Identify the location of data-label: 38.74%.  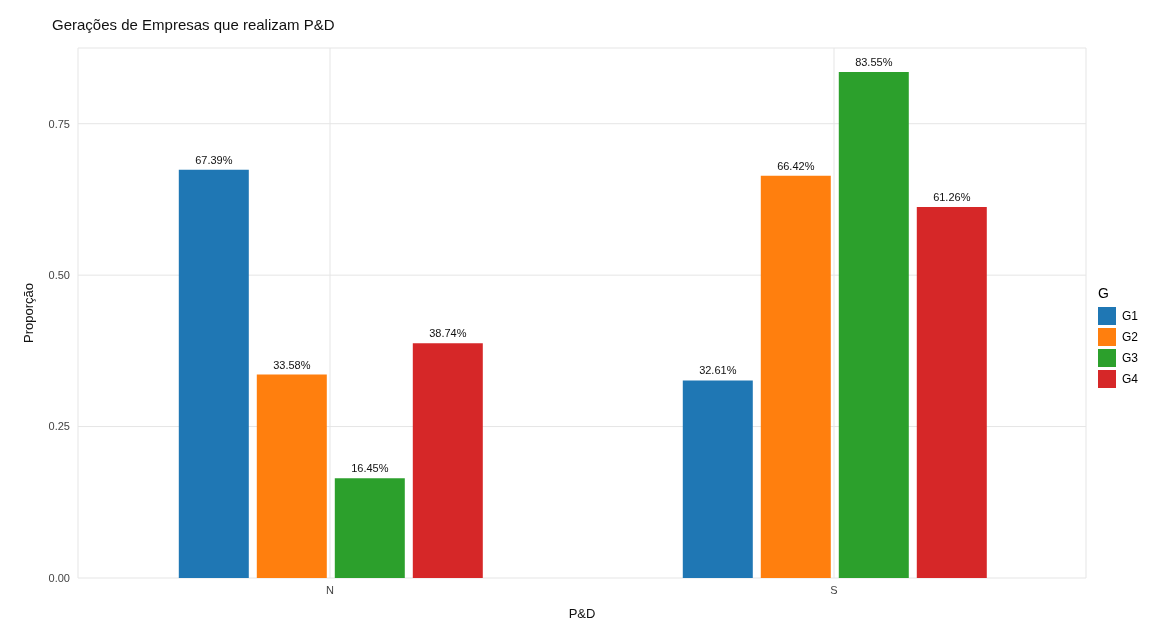
(448, 333).